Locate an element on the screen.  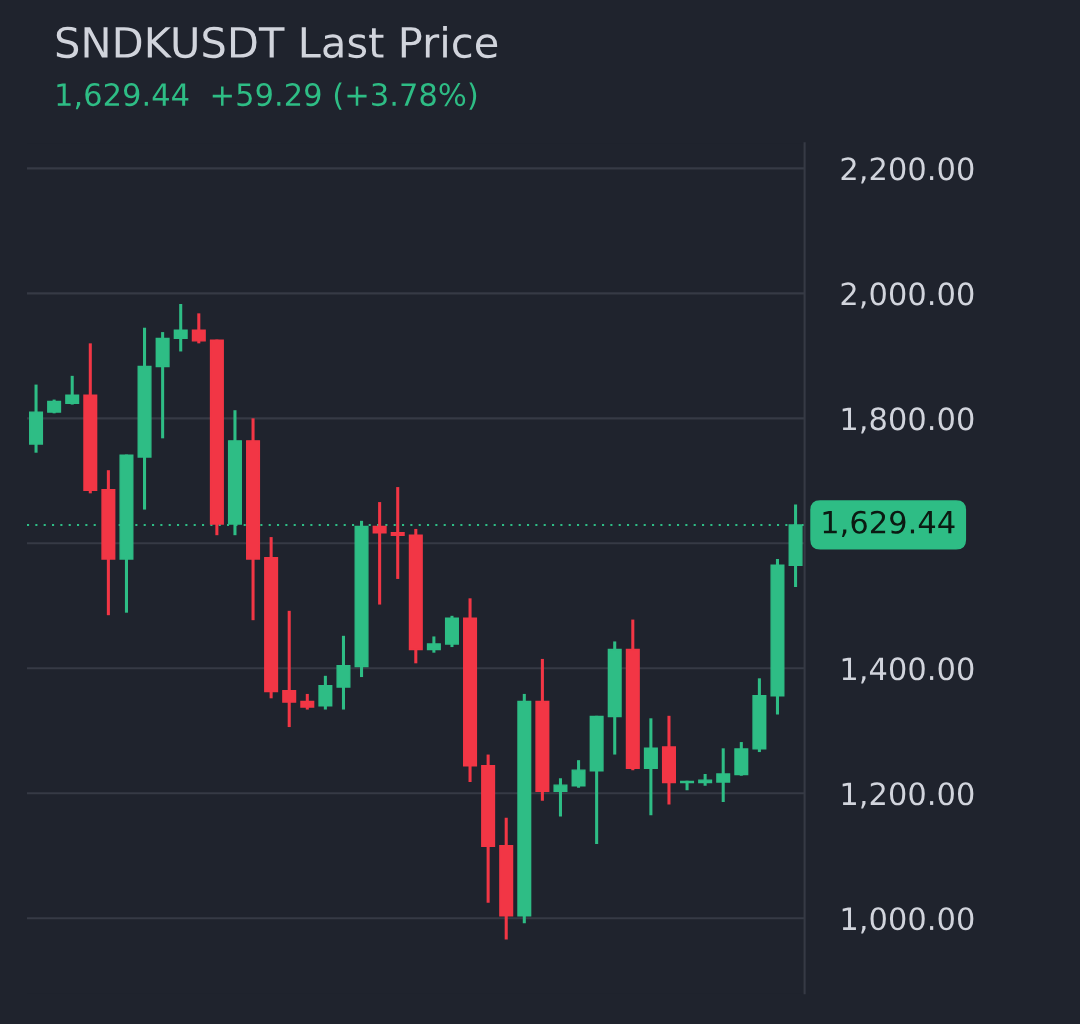
y-tick-label: 1,000.00 is located at coordinates (908, 920).